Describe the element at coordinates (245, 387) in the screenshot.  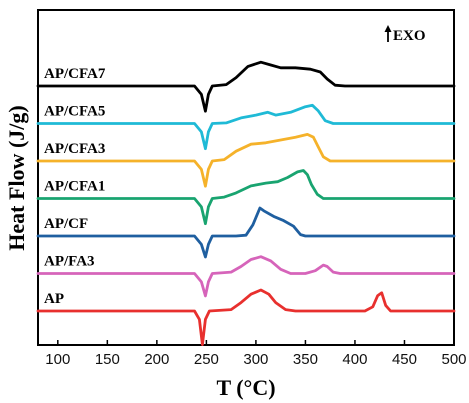
I see `x-axis-title: T (°C)` at that location.